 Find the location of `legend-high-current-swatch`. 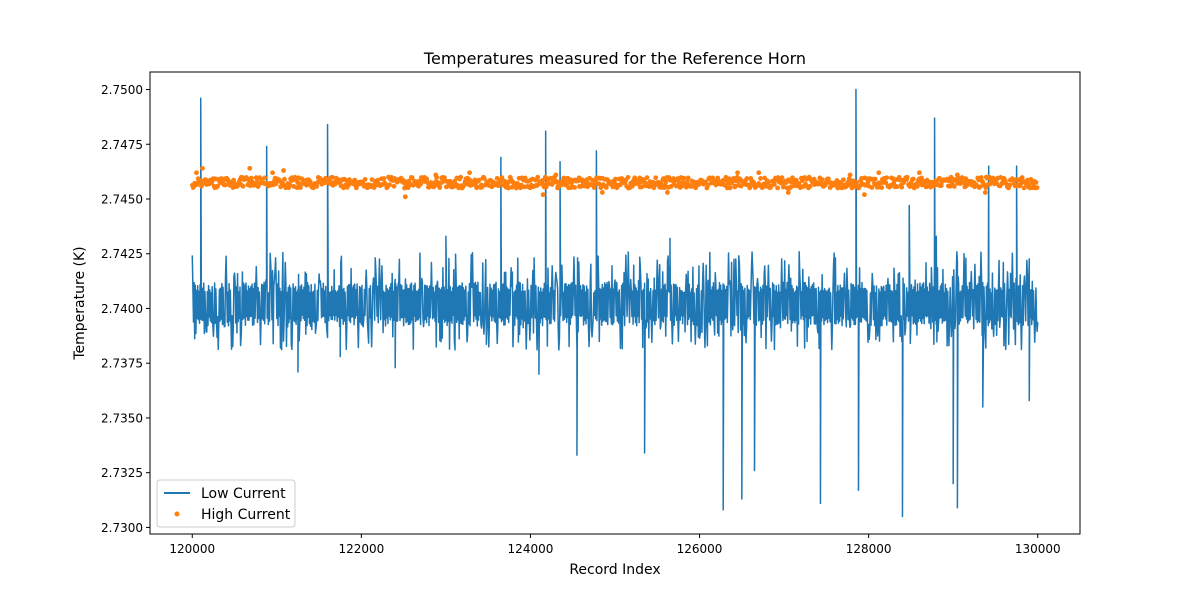

legend-high-current-swatch is located at coordinates (177, 514).